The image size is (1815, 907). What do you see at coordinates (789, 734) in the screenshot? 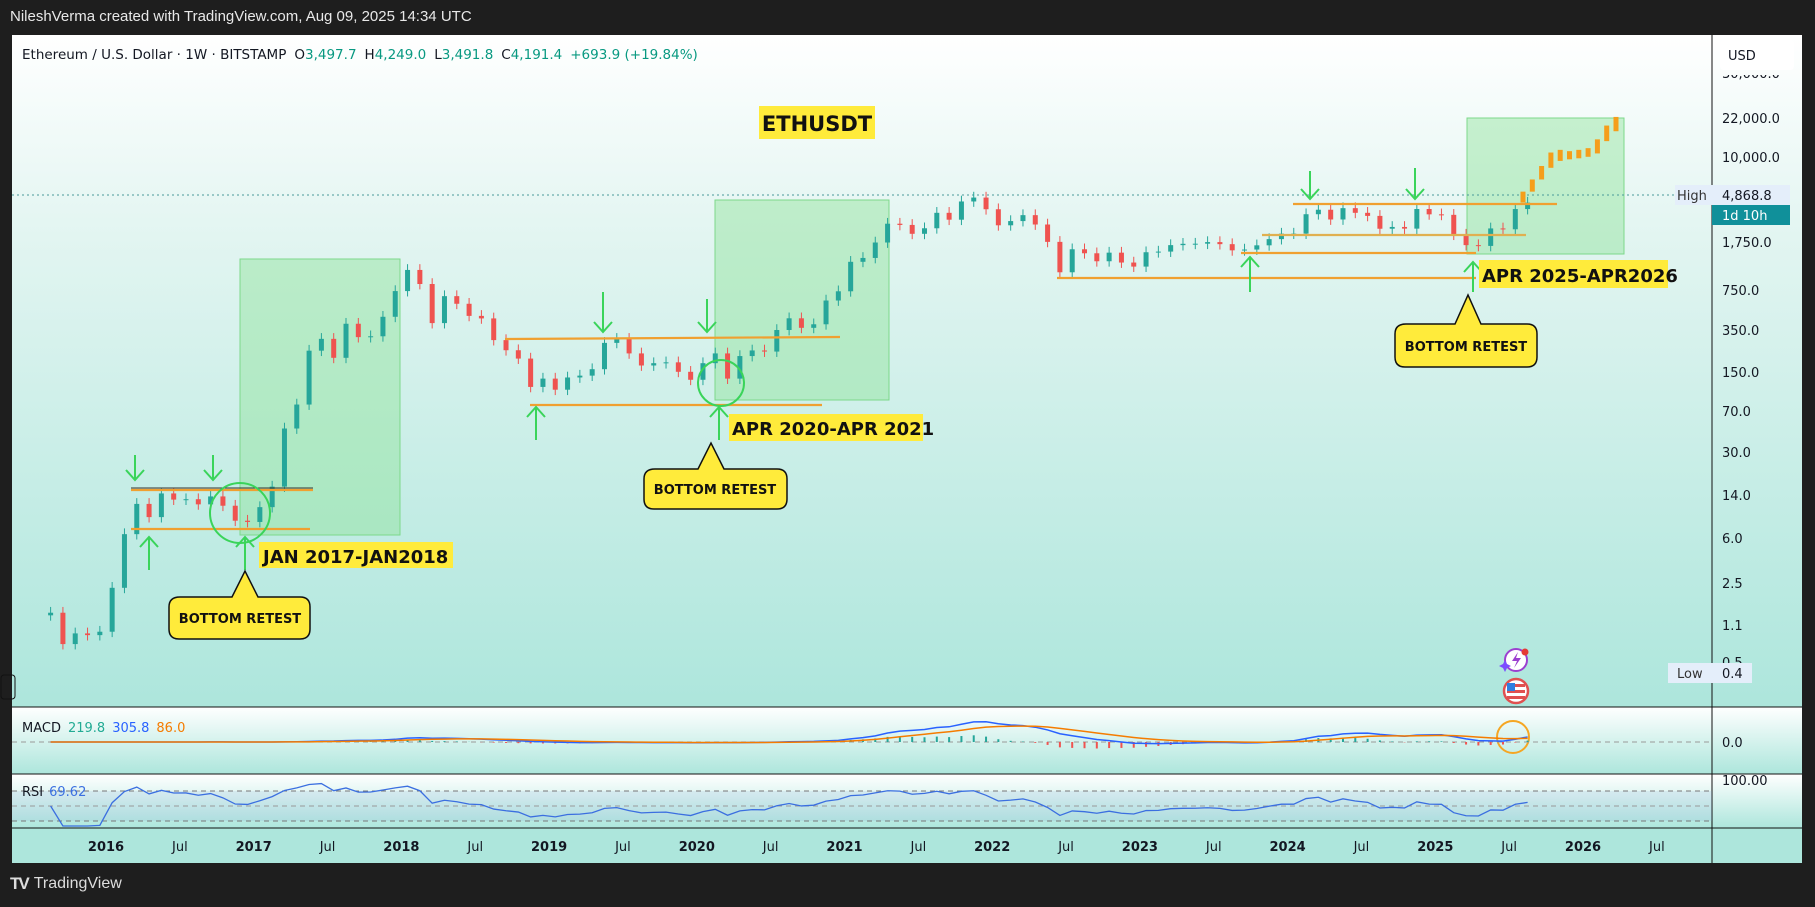
I see `signal-line` at bounding box center [789, 734].